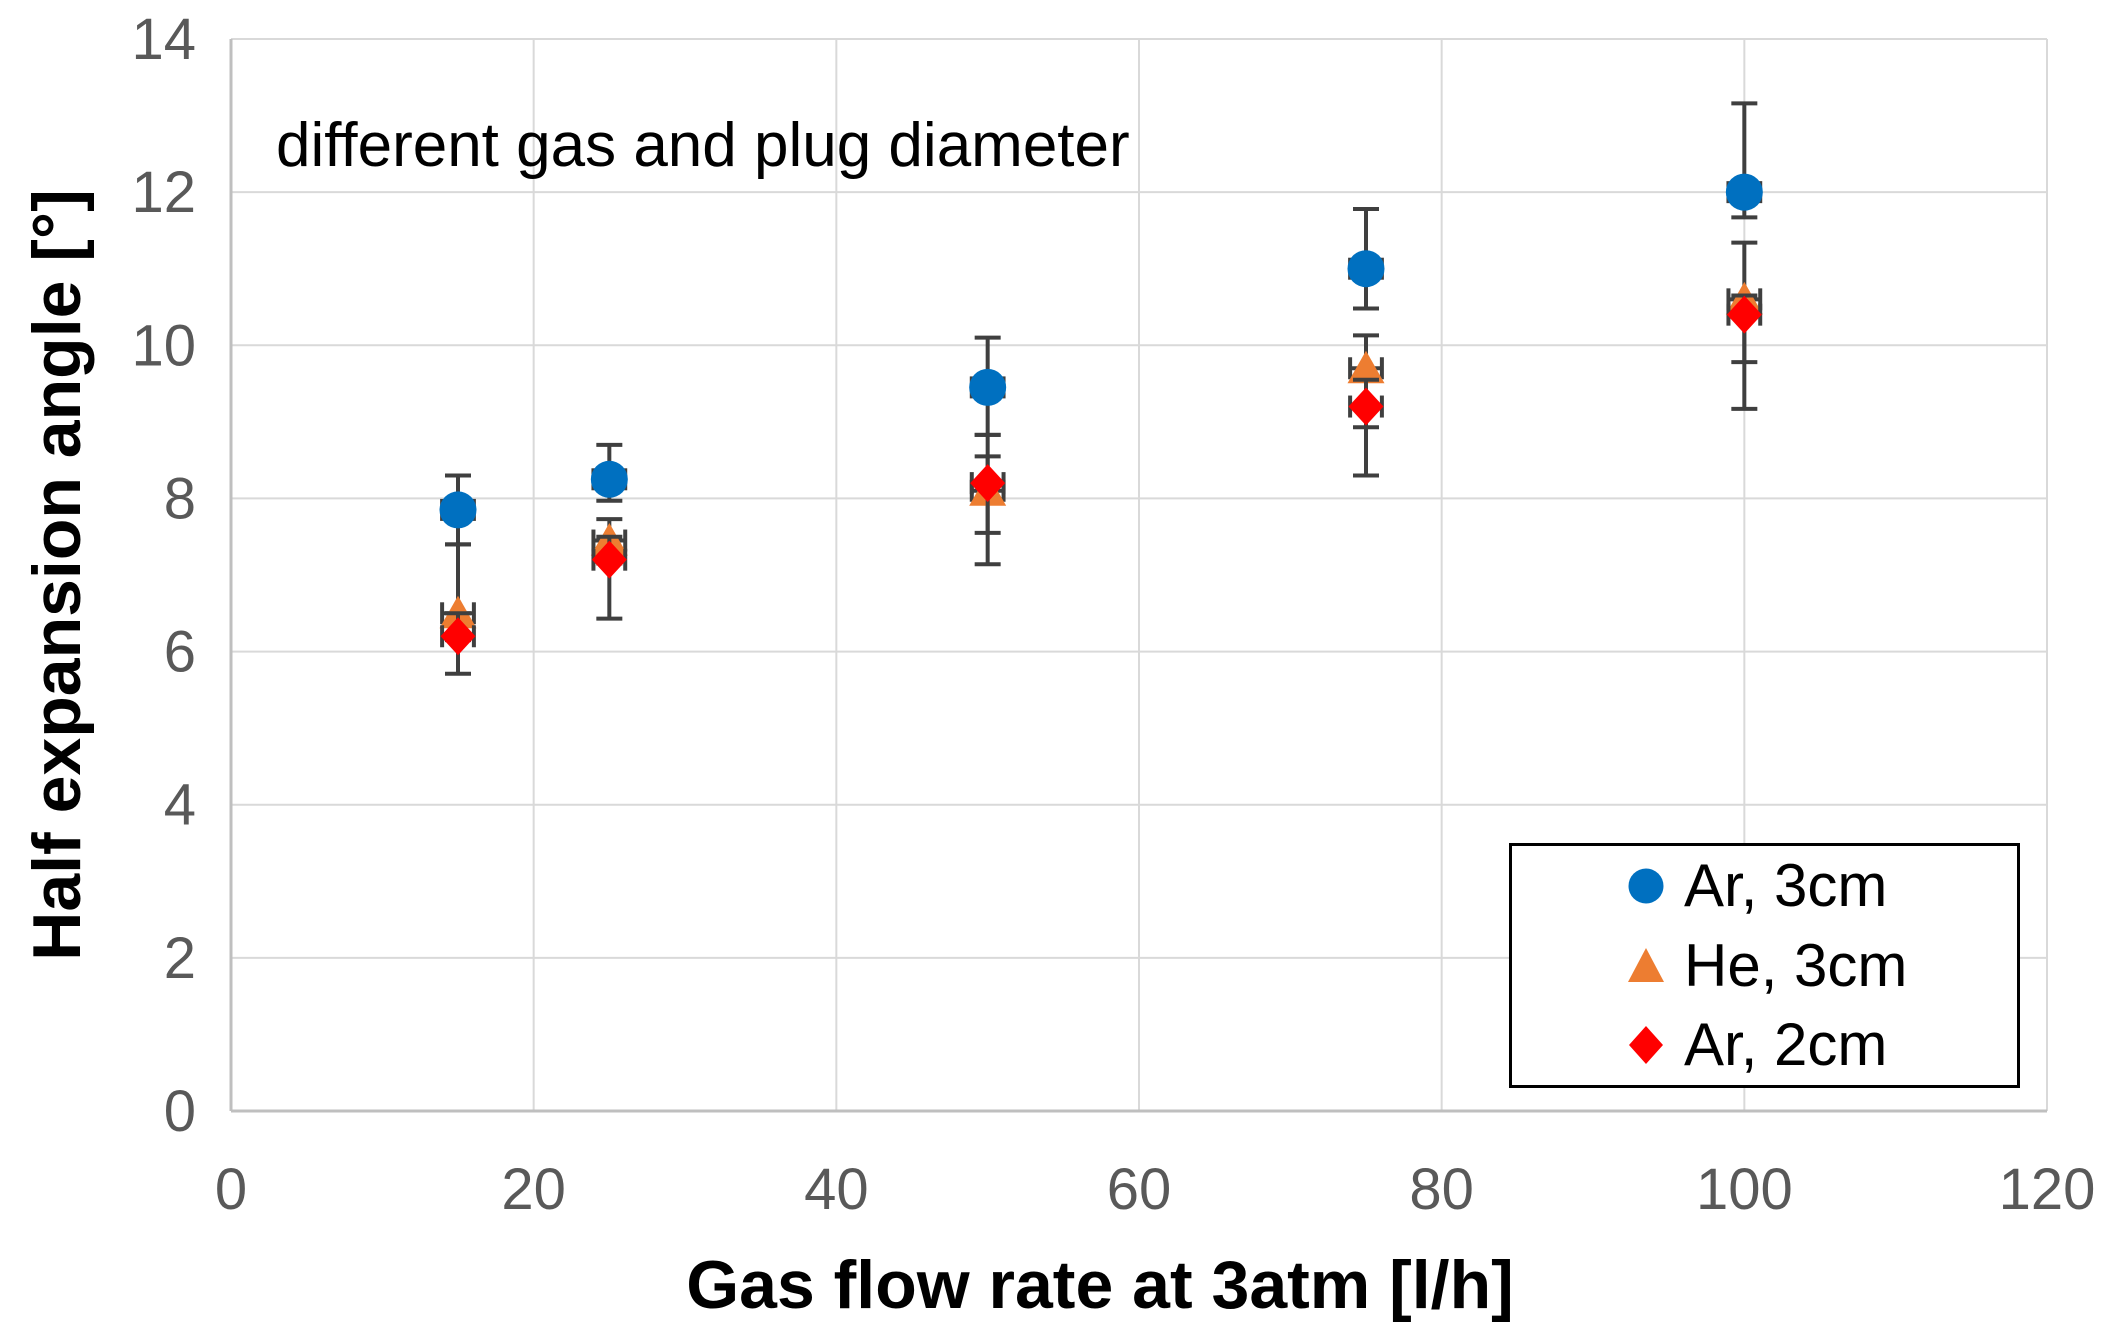 Image resolution: width=2106 pixels, height=1337 pixels. I want to click on y-tick-label: 6, so click(180, 652).